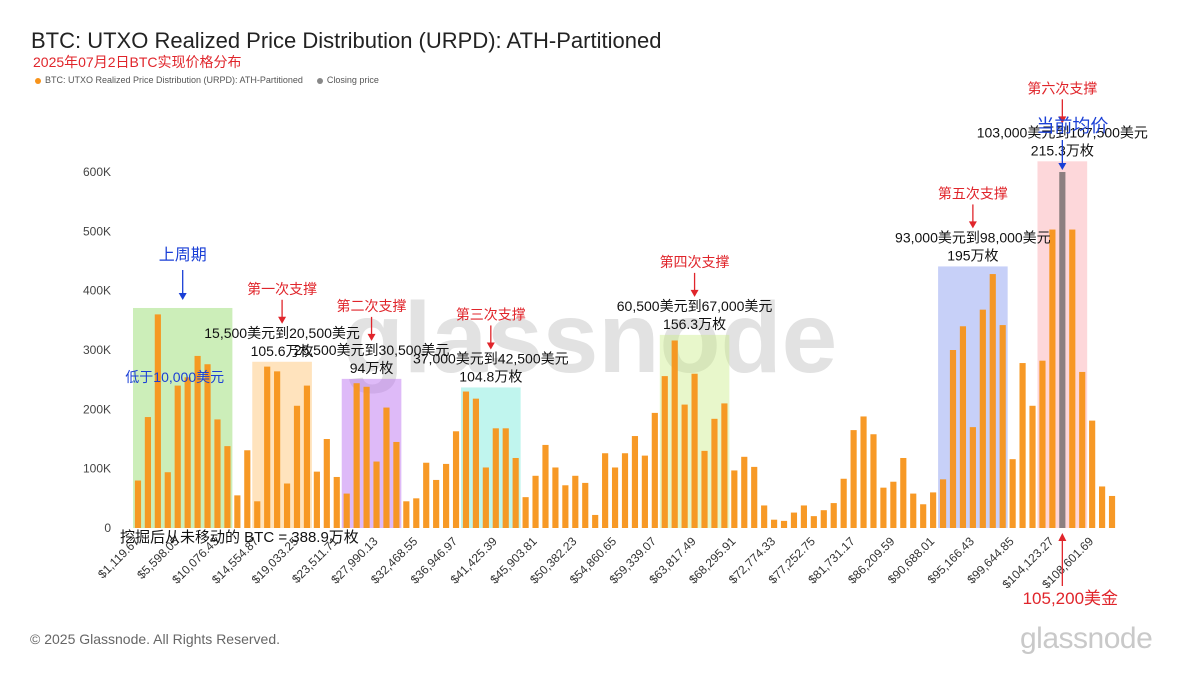 The image size is (1200, 675). Describe the element at coordinates (282, 320) in the screenshot. I see `zone-arrow-1-head` at that location.